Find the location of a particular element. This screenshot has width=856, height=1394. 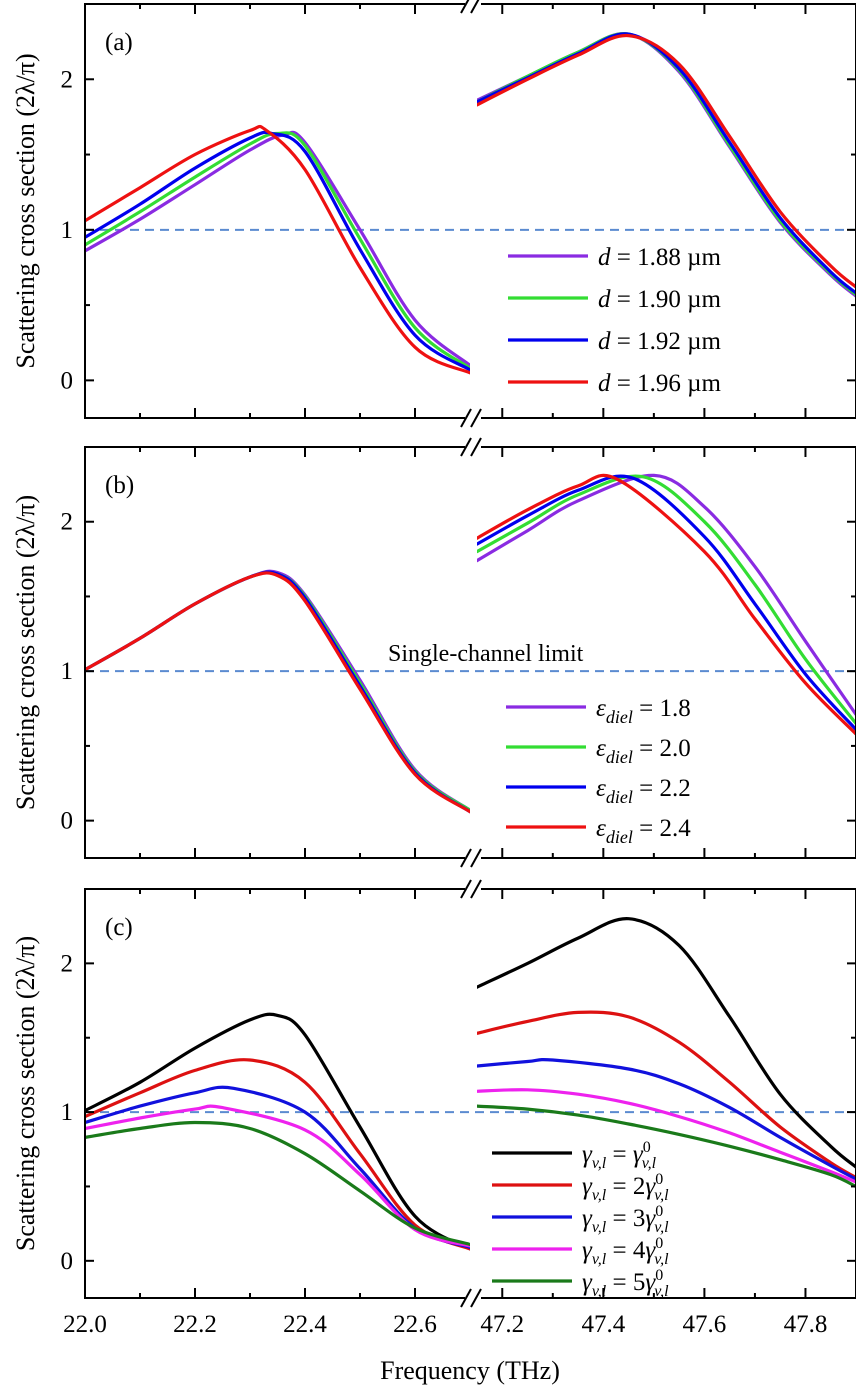

x-tick-label: 47.2 is located at coordinates (502, 1324).